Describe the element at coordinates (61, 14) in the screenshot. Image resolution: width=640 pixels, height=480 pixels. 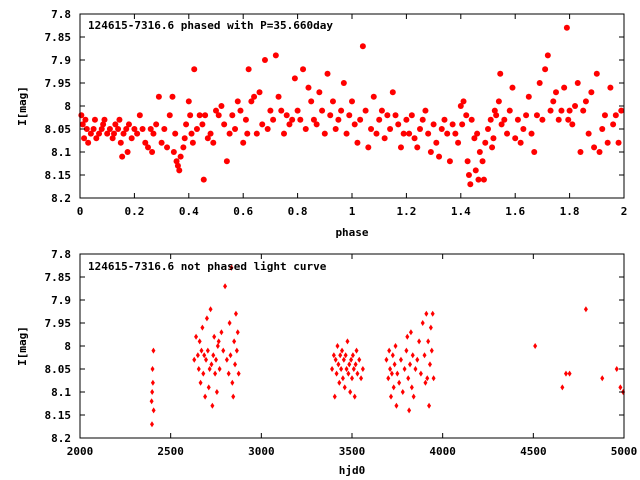
I see `y-tick-label: 7.8` at that location.